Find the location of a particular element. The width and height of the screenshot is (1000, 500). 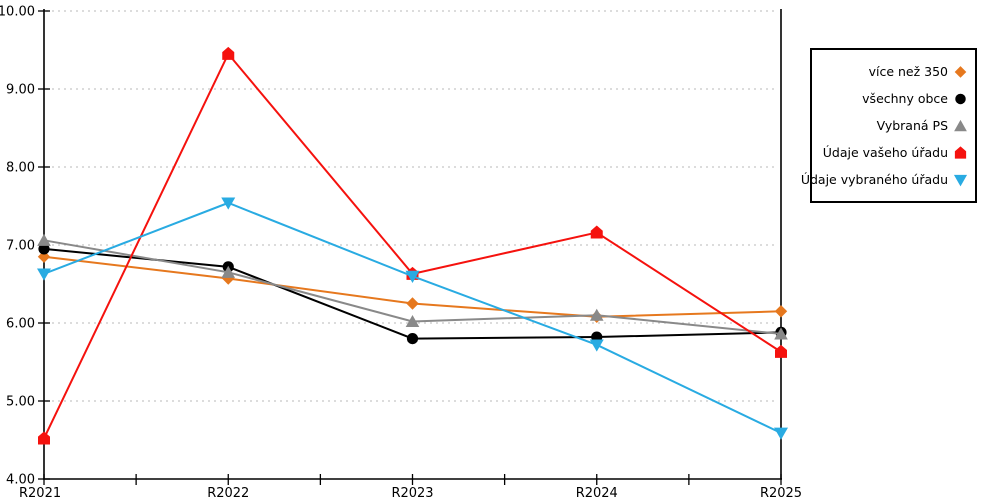

y-axis-tick-label: 9.00 is located at coordinates (20, 90).